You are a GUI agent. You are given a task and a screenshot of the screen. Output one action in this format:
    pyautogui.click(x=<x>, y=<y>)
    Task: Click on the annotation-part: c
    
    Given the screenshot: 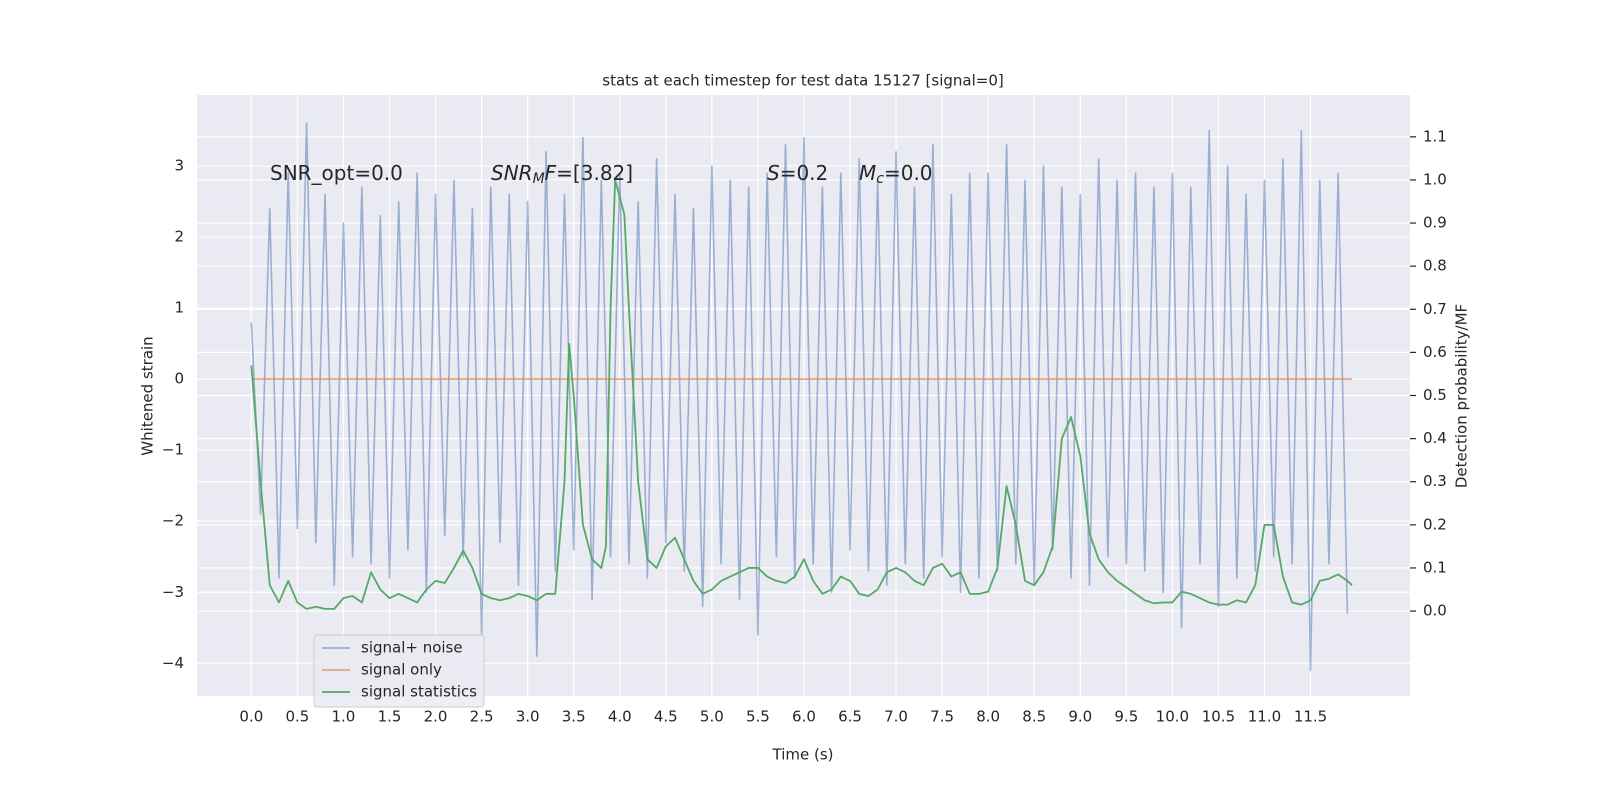 What is the action you would take?
    pyautogui.click(x=880, y=179)
    